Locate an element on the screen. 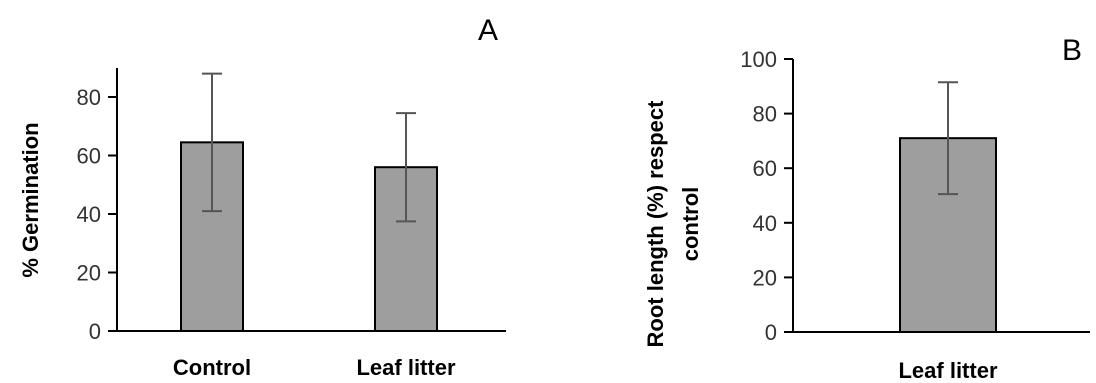 The image size is (1096, 383). panel-b-y-tick-label: 20 is located at coordinates (765, 277).